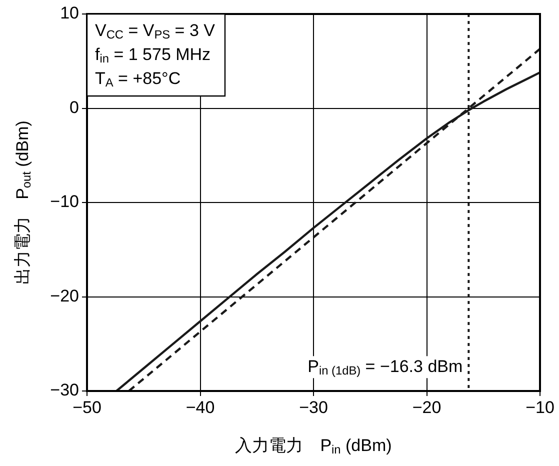 The width and height of the screenshot is (559, 466). What do you see at coordinates (427, 407) in the screenshot?
I see `x-tick-label: −20` at bounding box center [427, 407].